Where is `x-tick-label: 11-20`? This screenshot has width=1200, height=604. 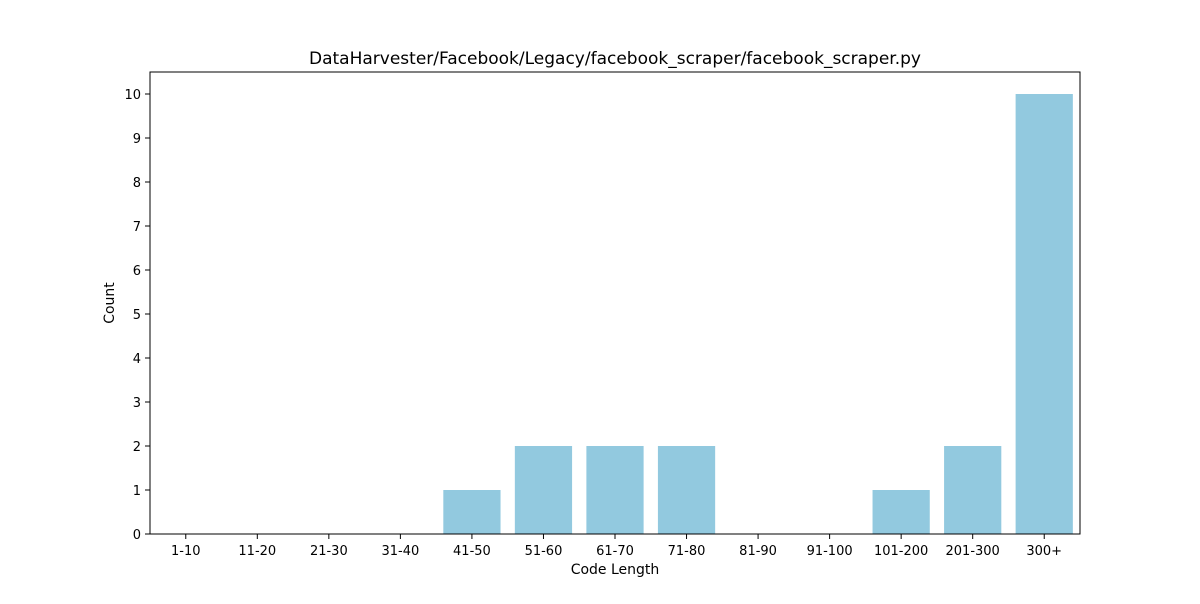
x-tick-label: 11-20 is located at coordinates (257, 551).